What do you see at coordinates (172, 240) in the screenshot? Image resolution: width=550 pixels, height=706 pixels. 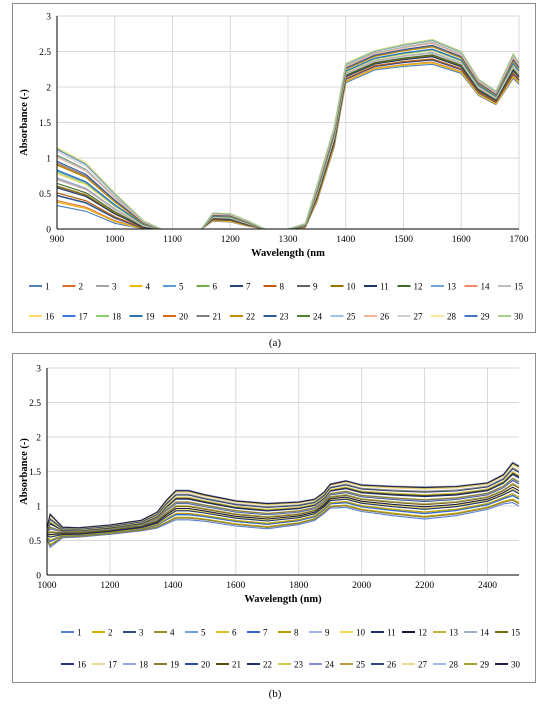 I see `x-tick-label: 1100` at bounding box center [172, 240].